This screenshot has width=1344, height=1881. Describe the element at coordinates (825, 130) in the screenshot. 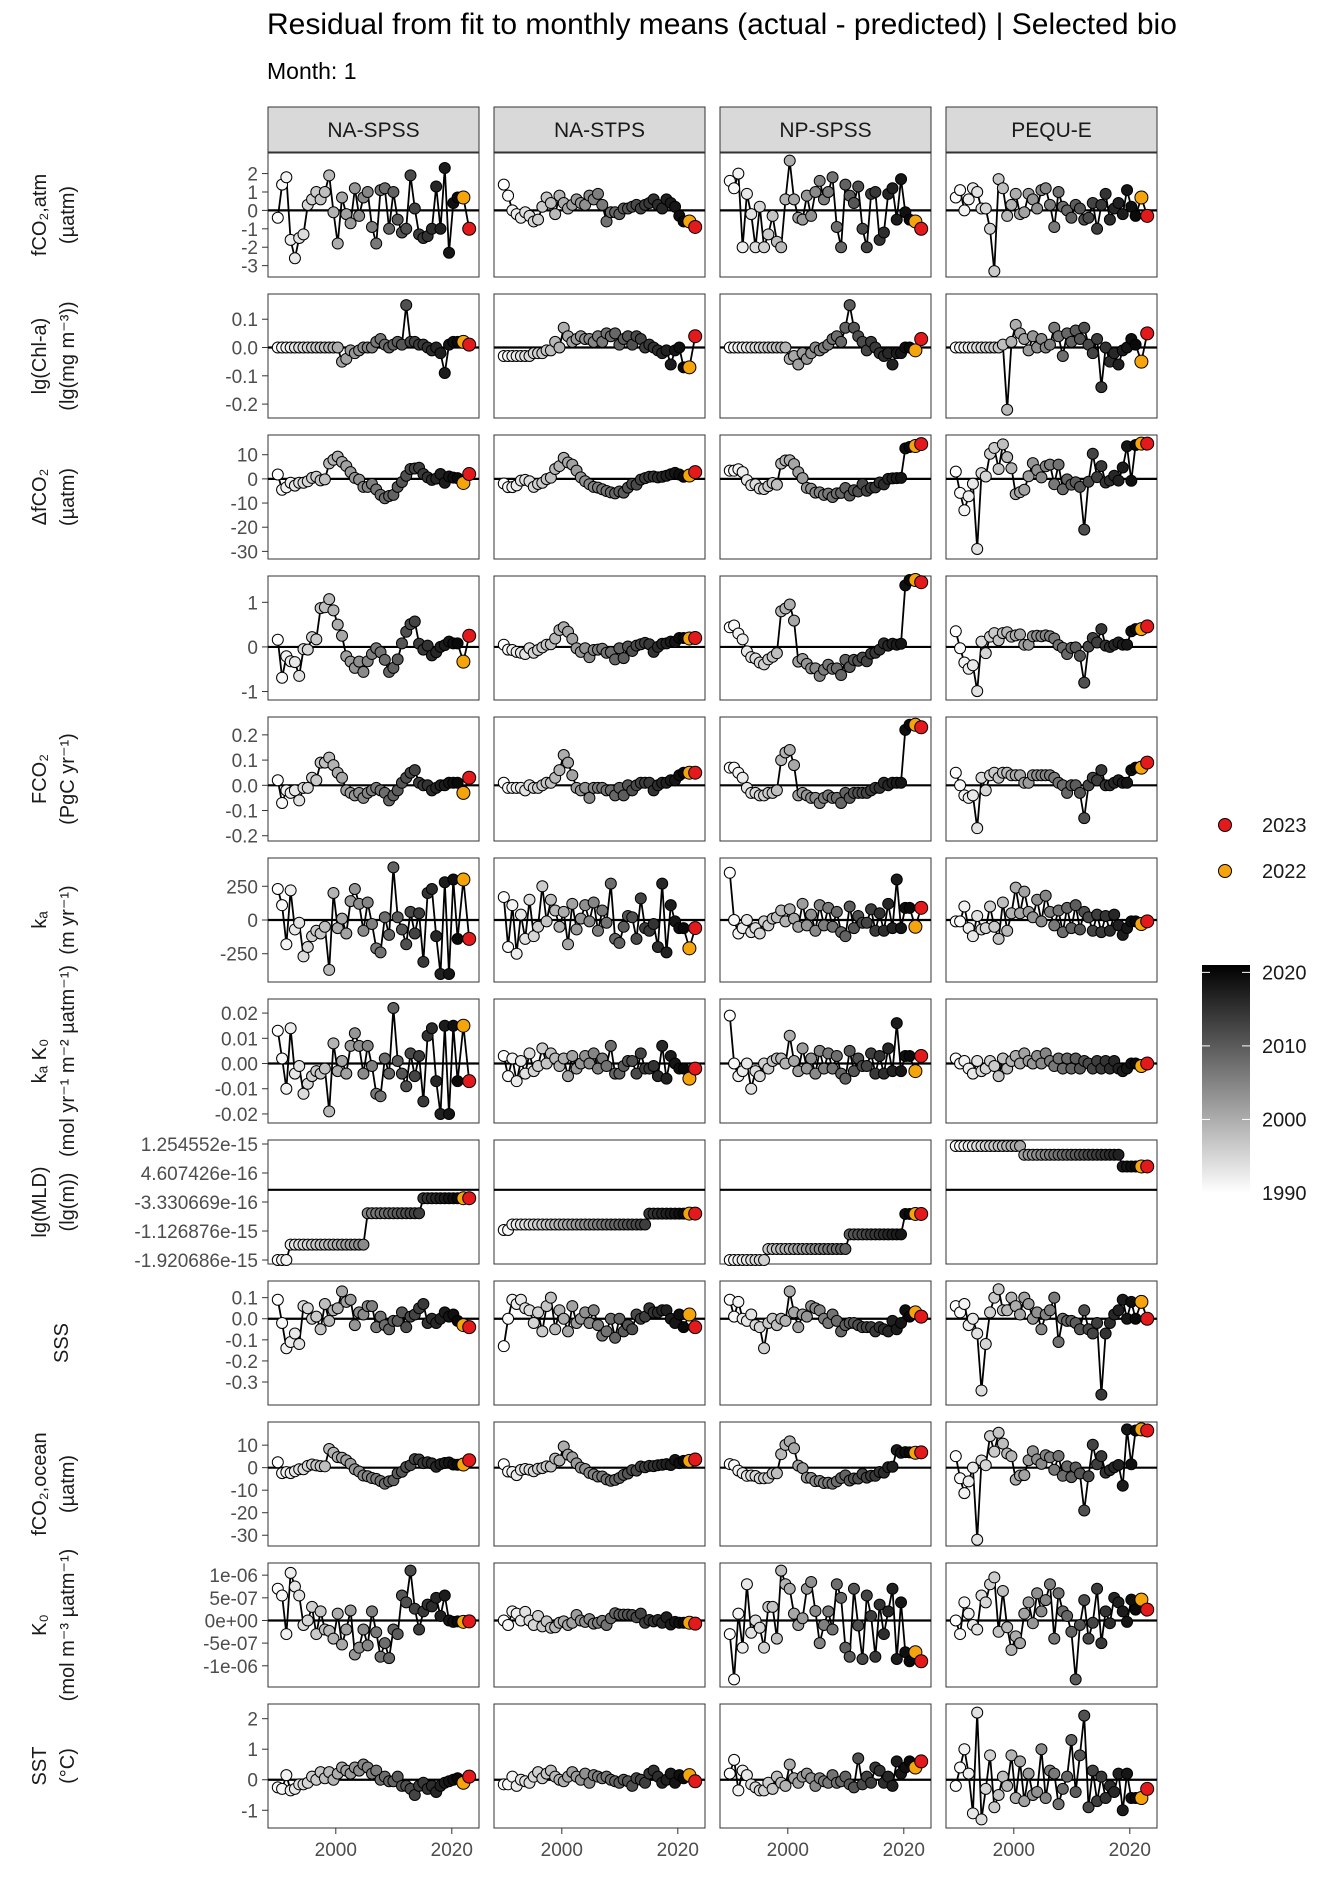

I see `facet-label: NP-SPSS` at that location.